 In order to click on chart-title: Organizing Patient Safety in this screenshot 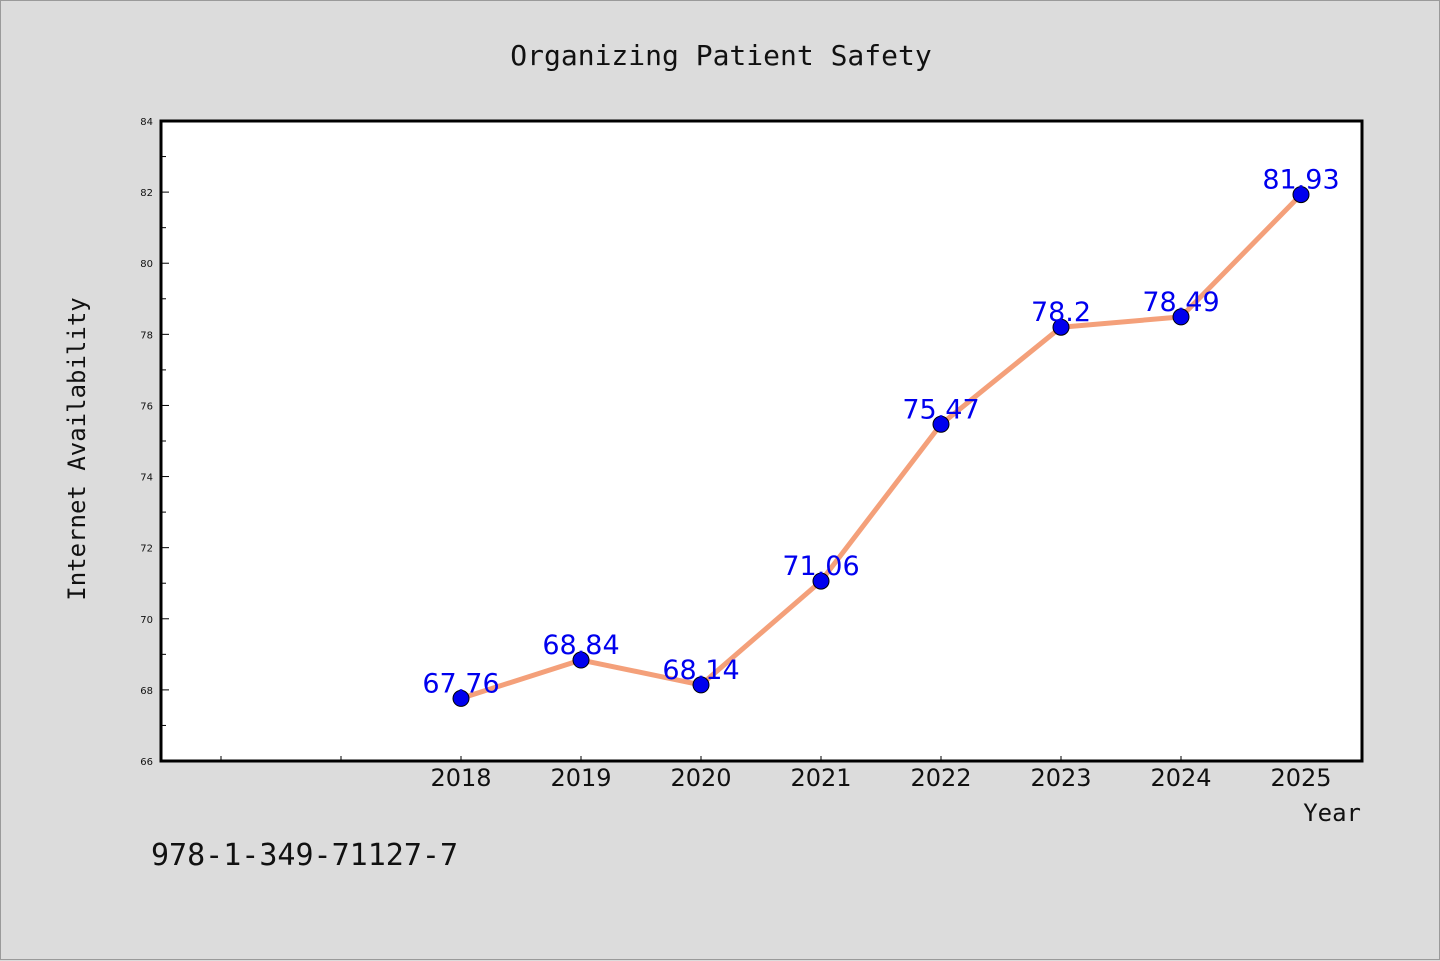, I will do `click(720, 55)`.